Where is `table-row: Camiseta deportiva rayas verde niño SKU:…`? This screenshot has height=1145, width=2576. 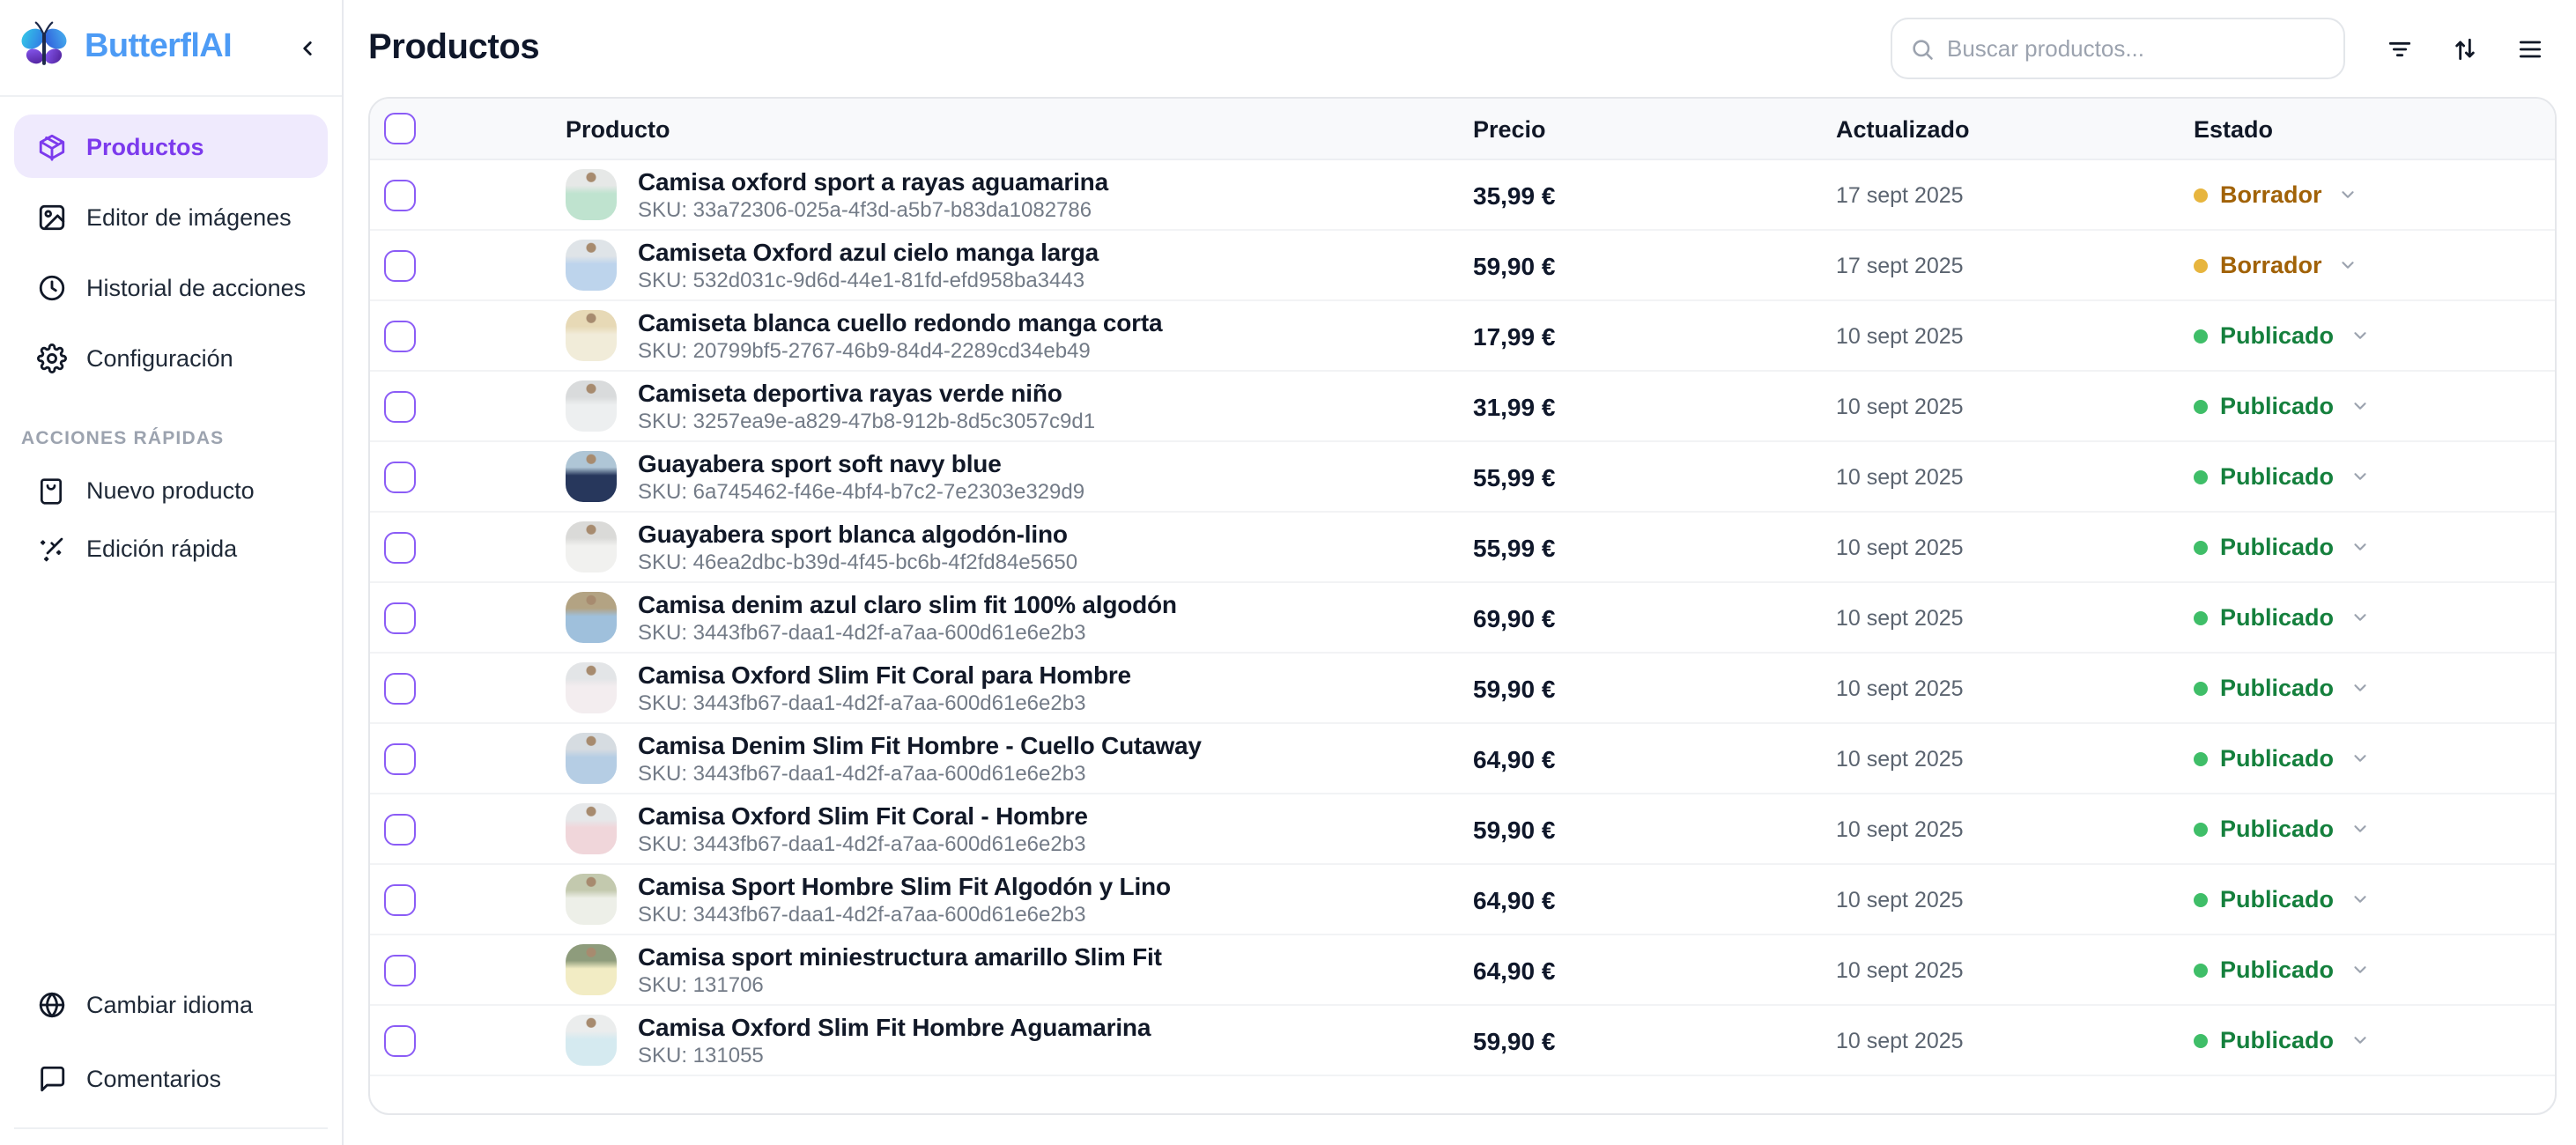
table-row: Camiseta deportiva rayas verde niño SKU:… is located at coordinates (1463, 407).